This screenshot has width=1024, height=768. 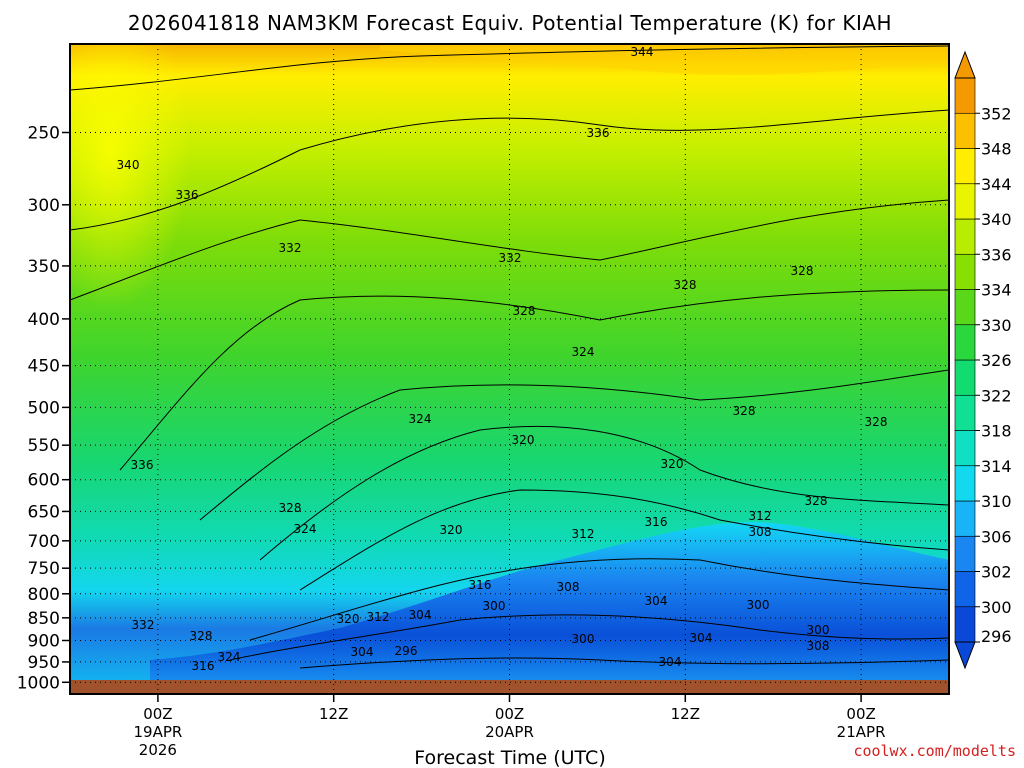 What do you see at coordinates (44, 367) in the screenshot?
I see `y-tick-label: 450` at bounding box center [44, 367].